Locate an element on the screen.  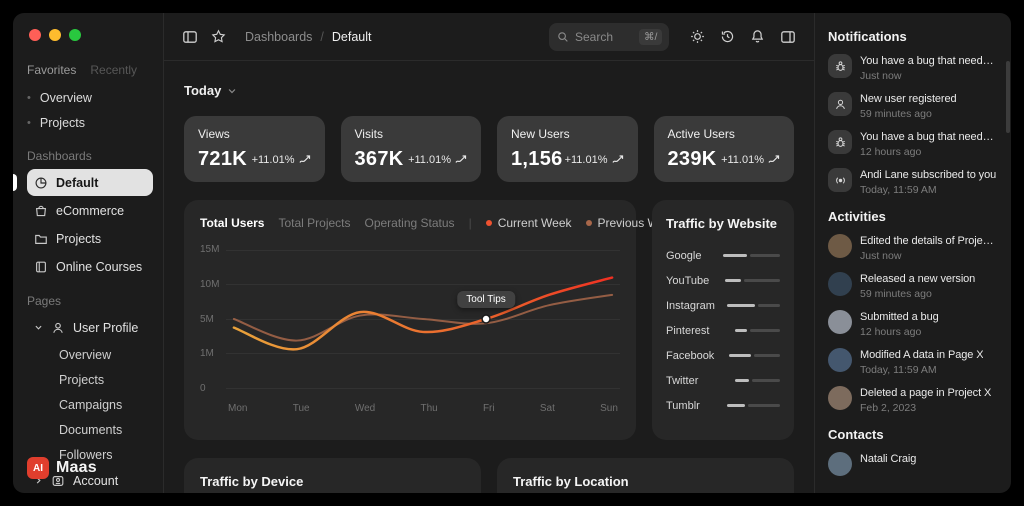
sidebar-subitem-documents: Documents is located at coordinates (90, 429).